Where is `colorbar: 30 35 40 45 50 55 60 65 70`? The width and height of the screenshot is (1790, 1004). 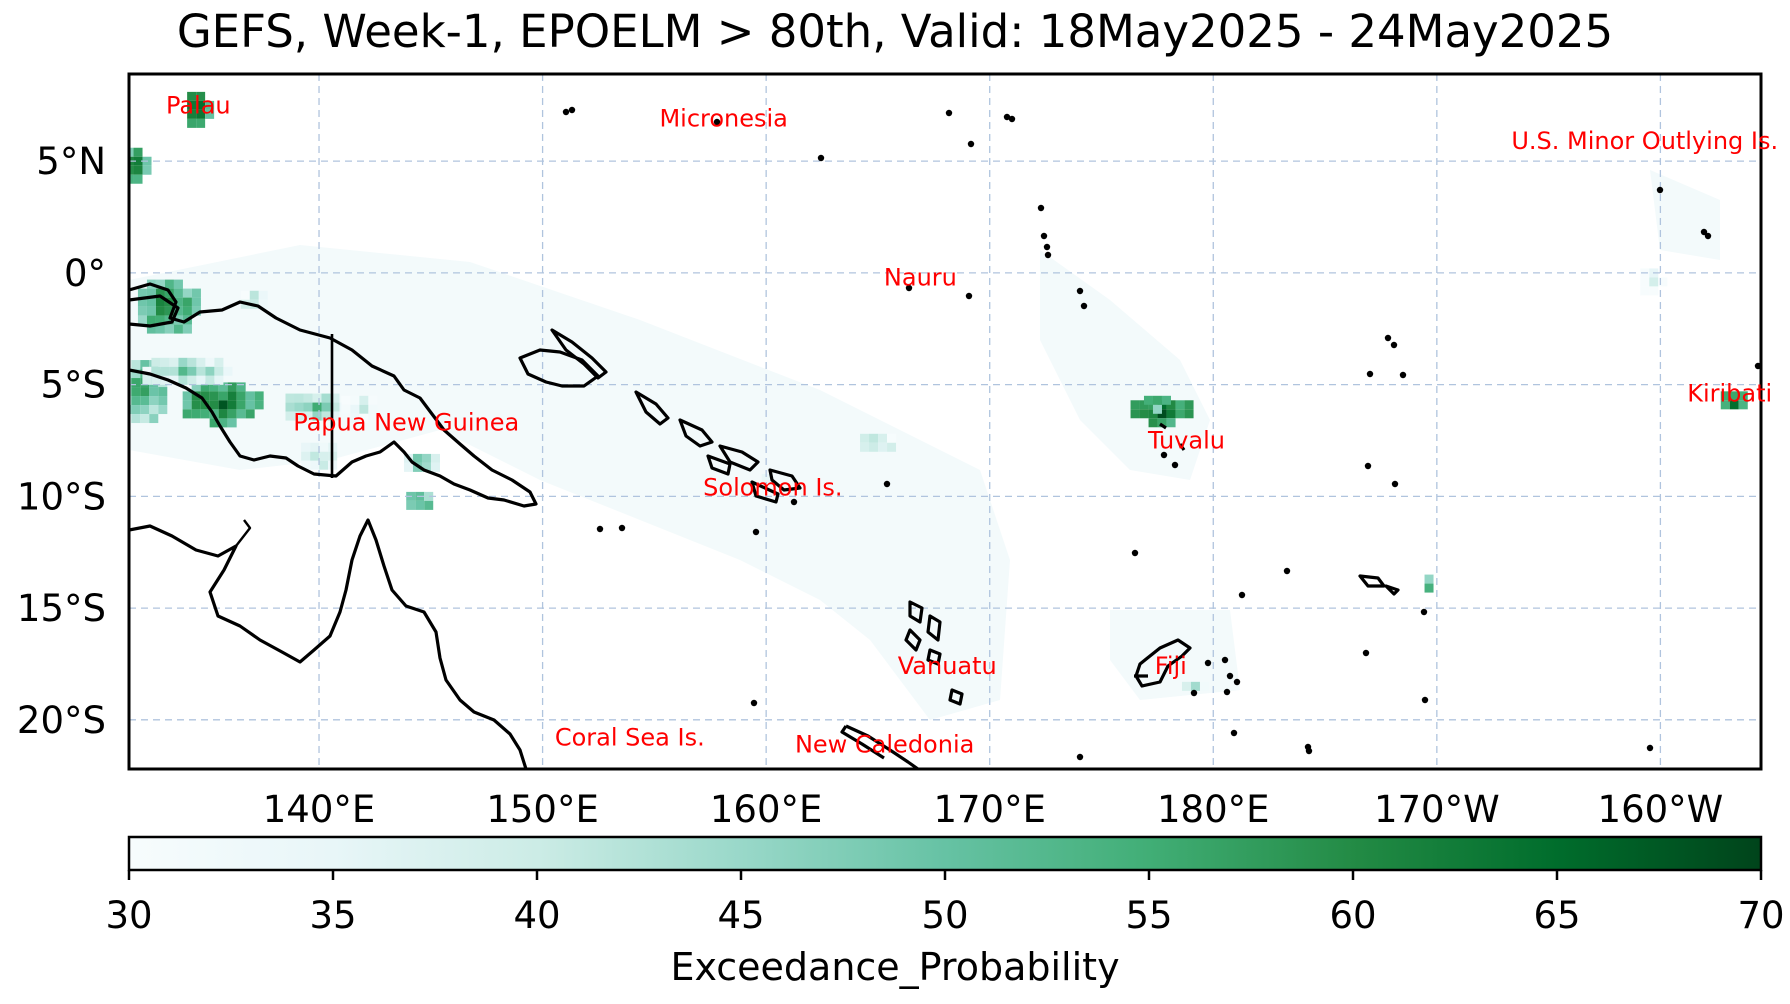 colorbar: 30 35 40 45 50 55 60 65 70 is located at coordinates (945, 886).